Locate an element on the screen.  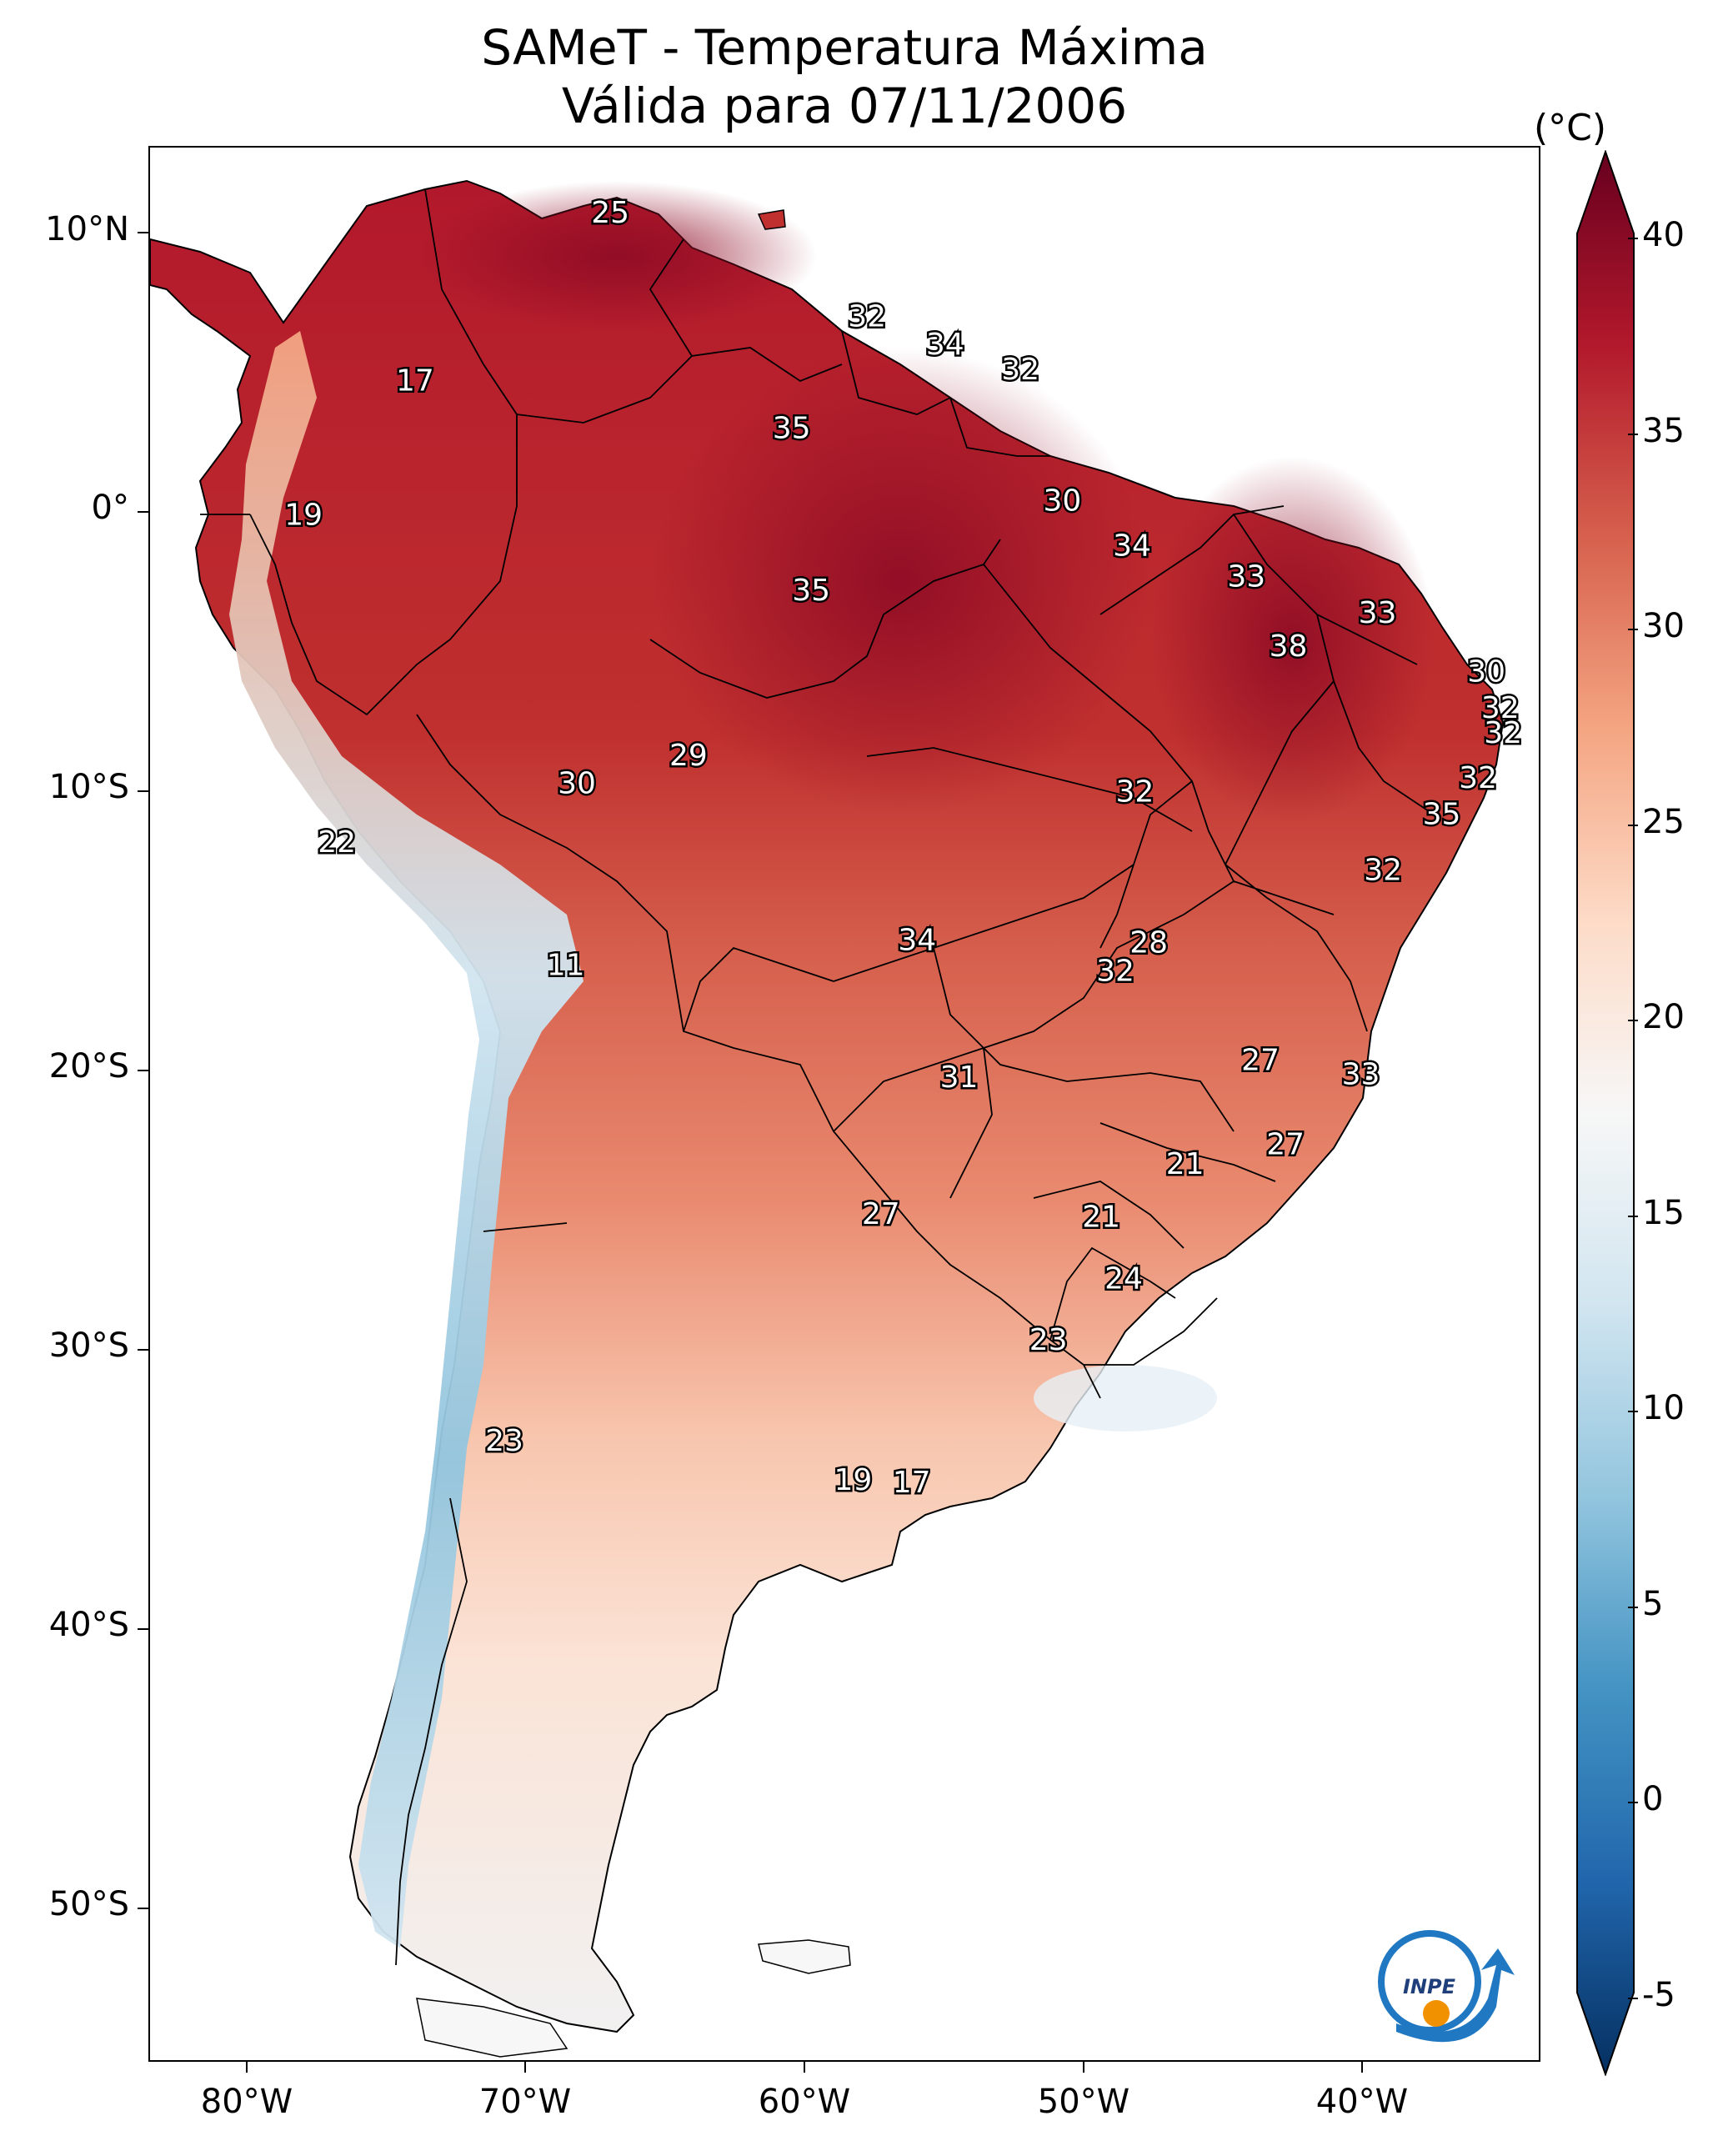
lon-label-70w: 70°W is located at coordinates (525, 2102).